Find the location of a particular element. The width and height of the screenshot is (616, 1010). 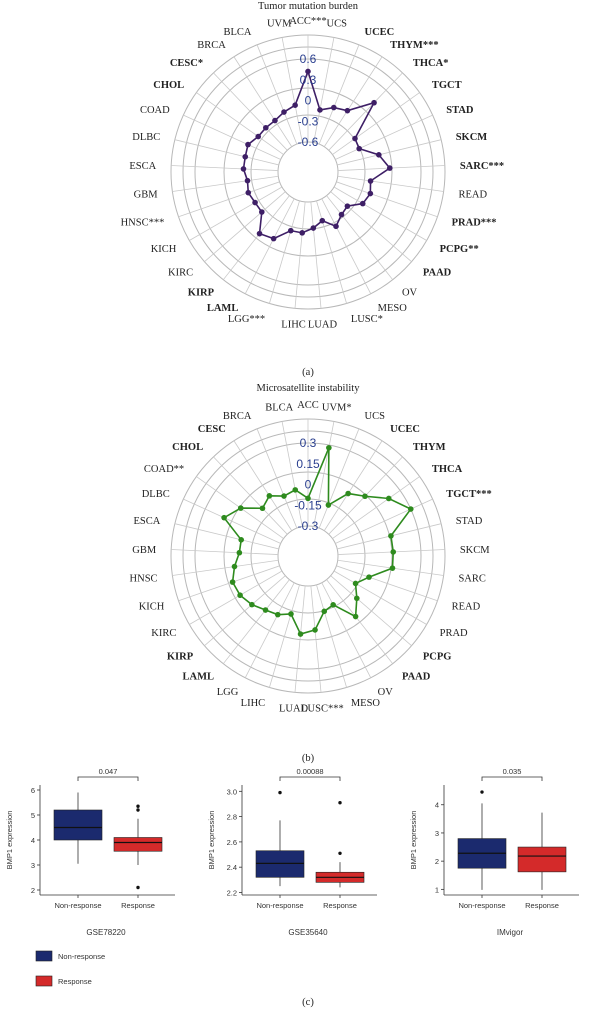

category-label-kirp: KIRP is located at coordinates (201, 292).